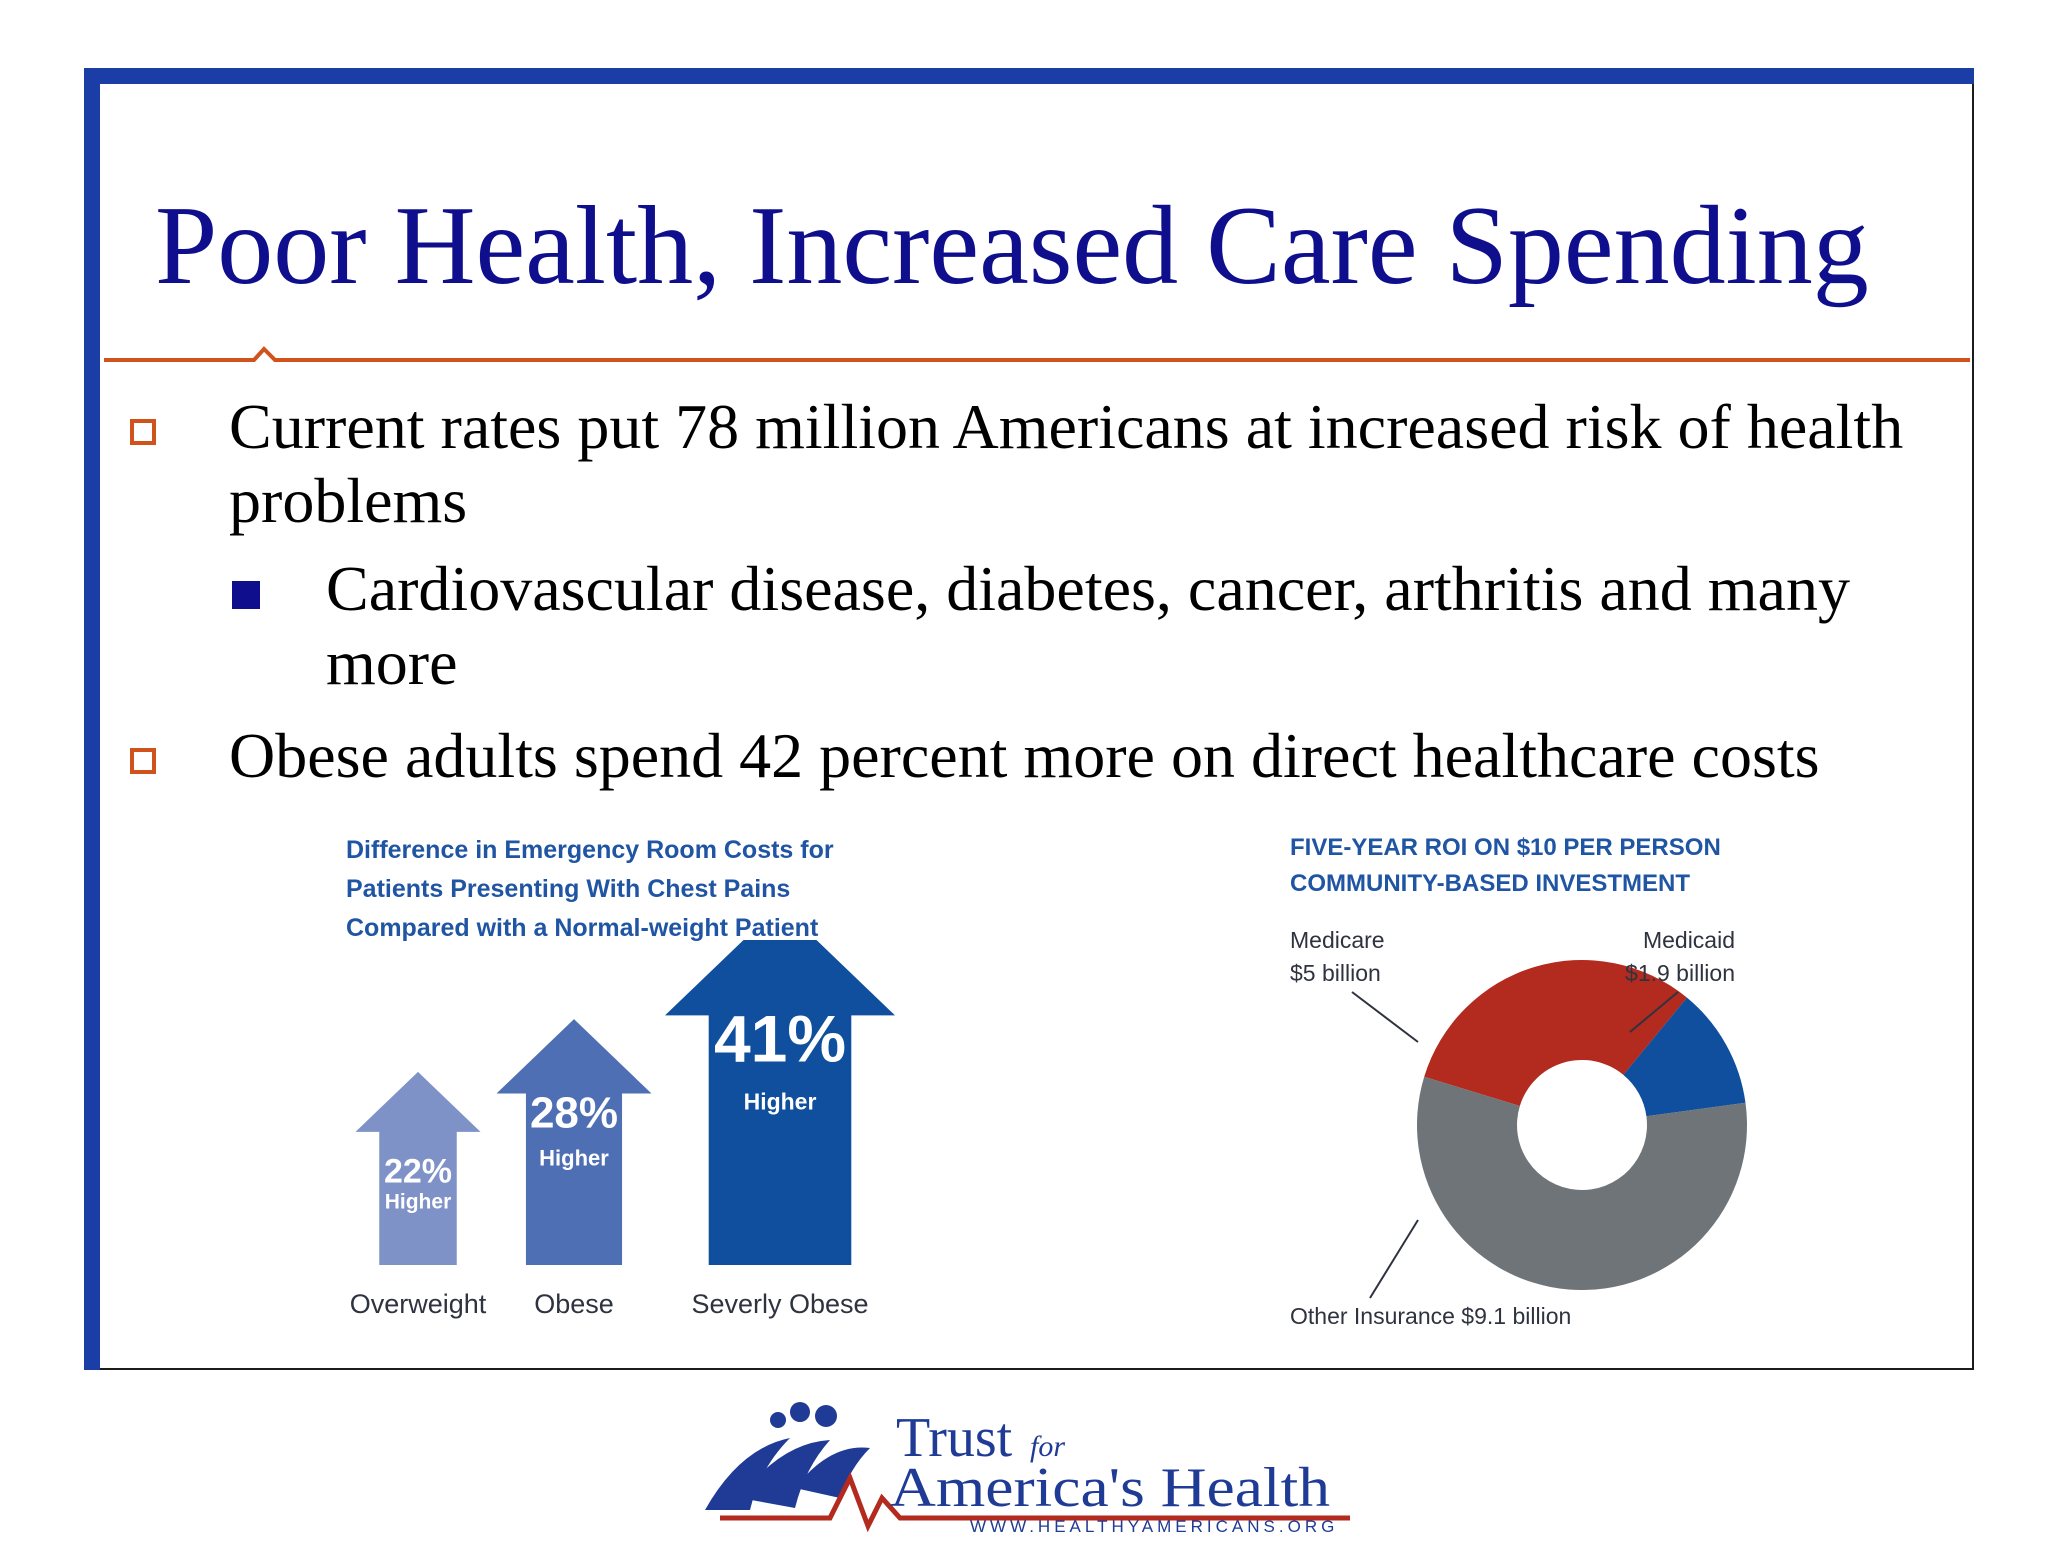  I want to click on logo-americas-health: America's Health, so click(1110, 1488).